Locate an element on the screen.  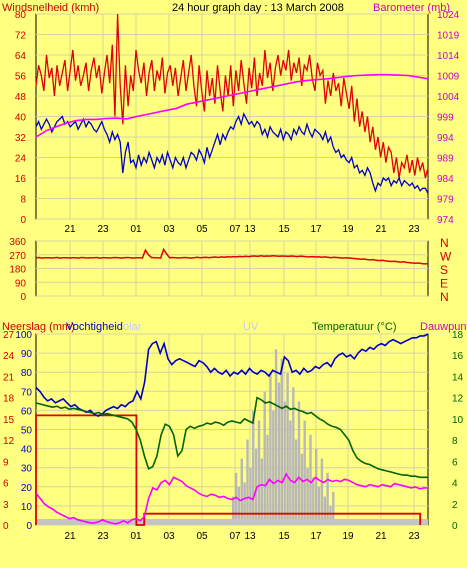
humidity-tick-label: 90 is located at coordinates (27, 354).